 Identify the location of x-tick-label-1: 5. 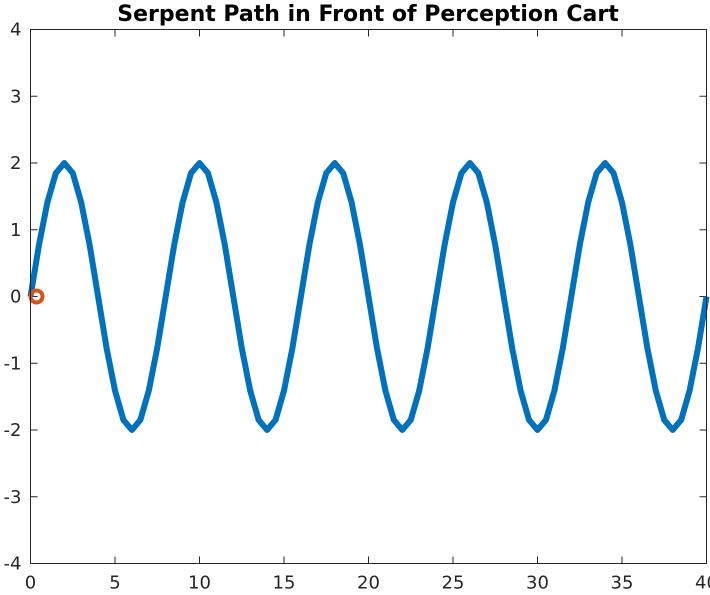
(114, 583).